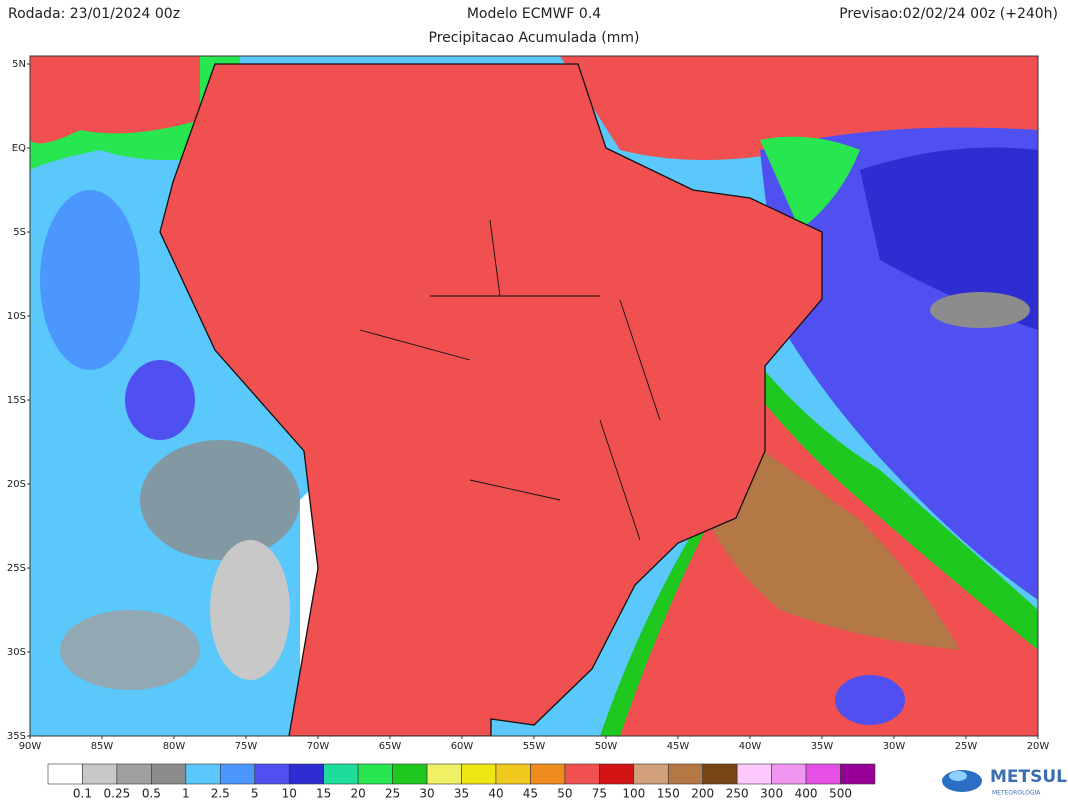 The image size is (1068, 807). Describe the element at coordinates (102, 746) in the screenshot. I see `lon-label: 85W` at that location.